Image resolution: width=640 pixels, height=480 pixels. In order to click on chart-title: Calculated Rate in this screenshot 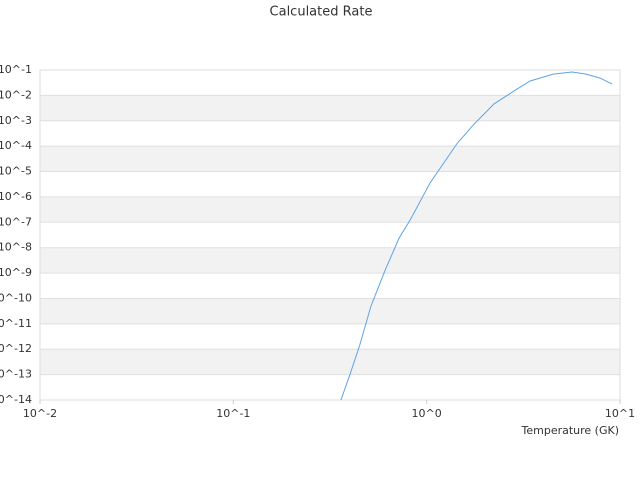, I will do `click(321, 12)`.